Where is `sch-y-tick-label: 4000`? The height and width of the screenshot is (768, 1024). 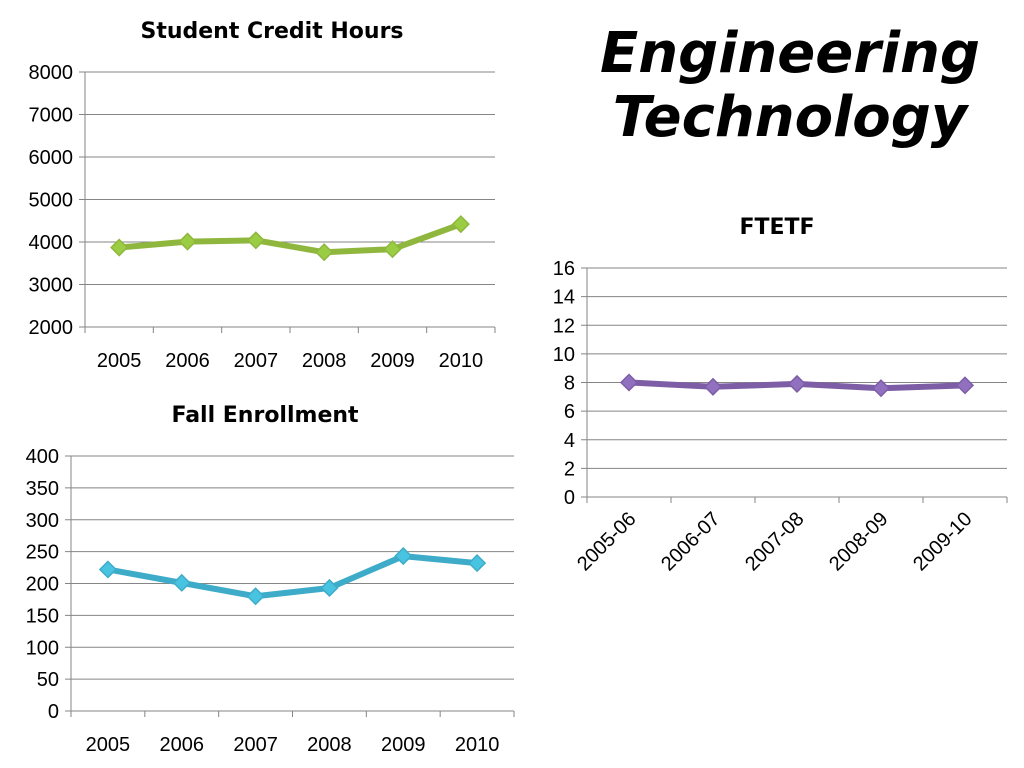 sch-y-tick-label: 4000 is located at coordinates (51, 243).